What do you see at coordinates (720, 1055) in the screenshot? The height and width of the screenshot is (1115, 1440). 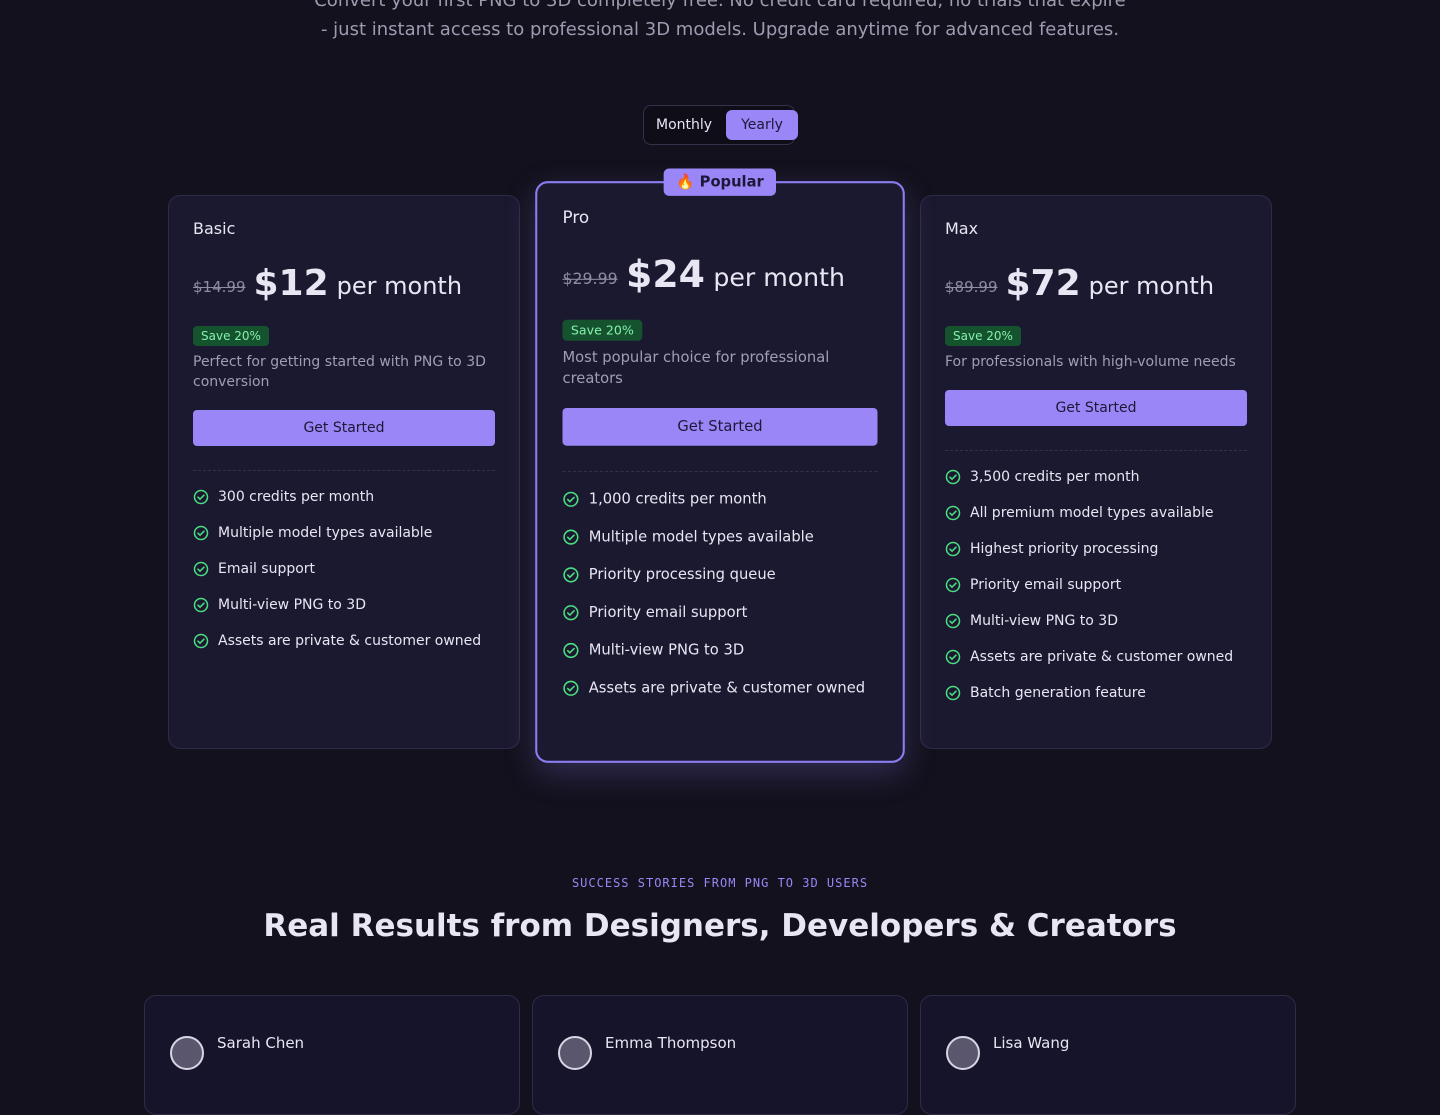 I see `testimonial-card: Emma Thompson` at bounding box center [720, 1055].